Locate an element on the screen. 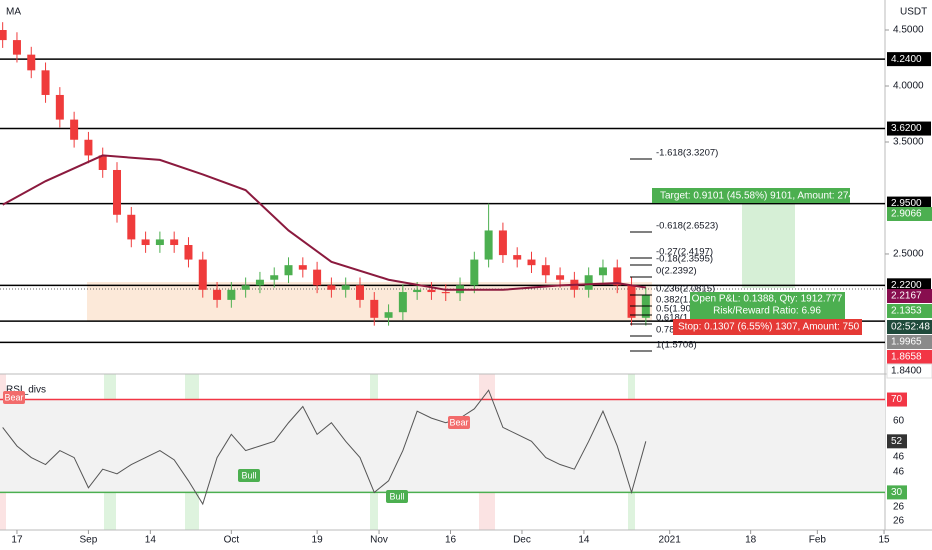 This screenshot has height=550, width=932. level-label: 2.2200 is located at coordinates (906, 285).